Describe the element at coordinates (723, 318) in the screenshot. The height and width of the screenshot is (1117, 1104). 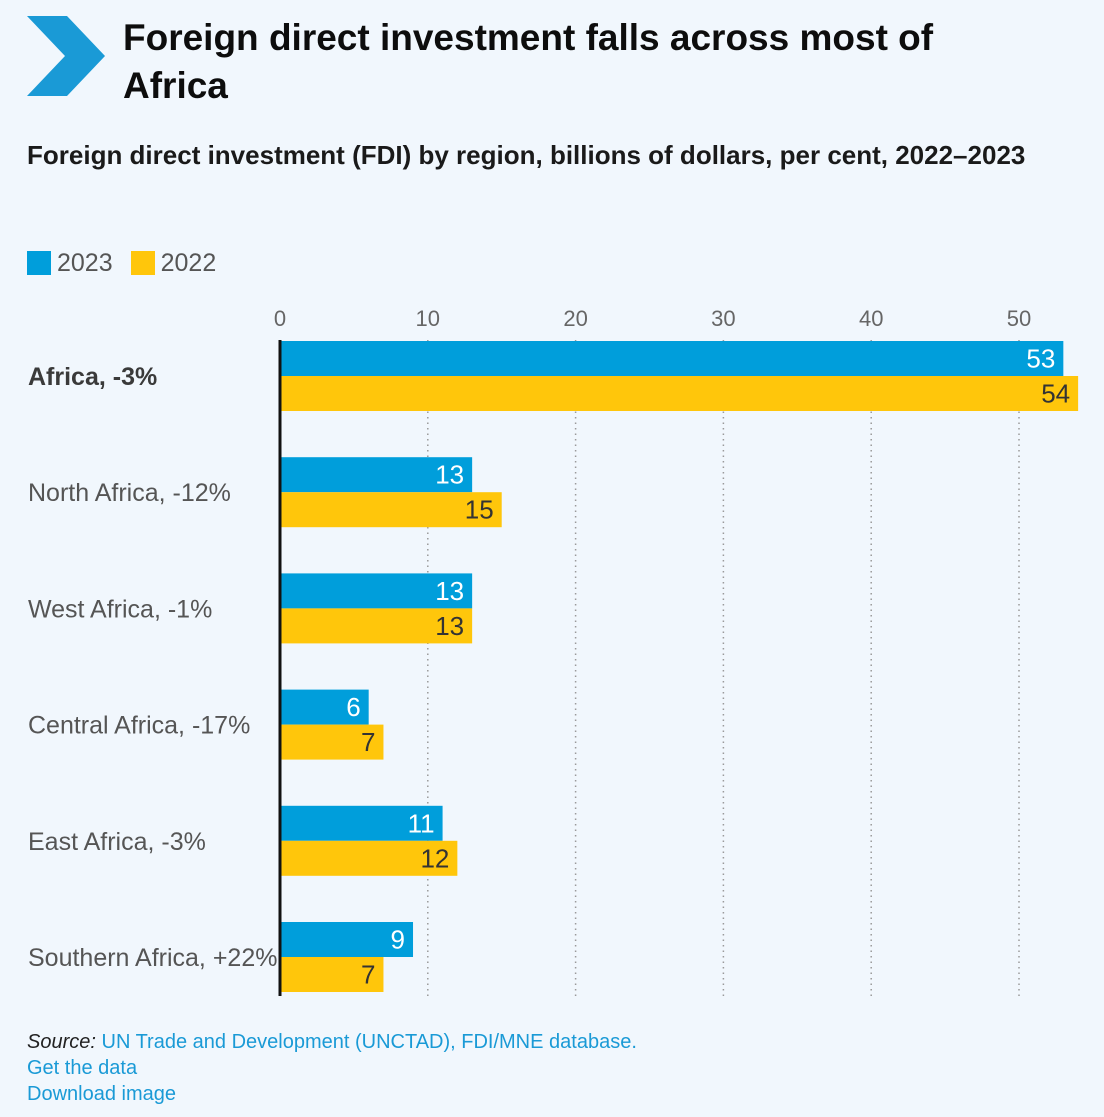
I see `x-tick-label-30: 30` at that location.